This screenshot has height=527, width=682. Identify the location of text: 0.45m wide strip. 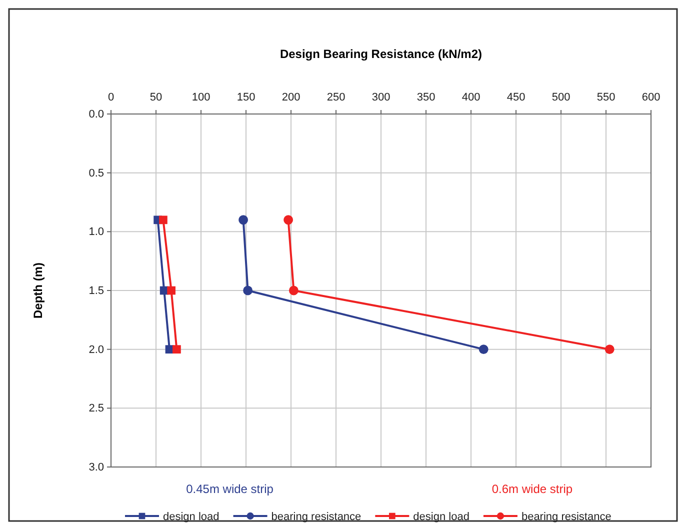
(230, 489).